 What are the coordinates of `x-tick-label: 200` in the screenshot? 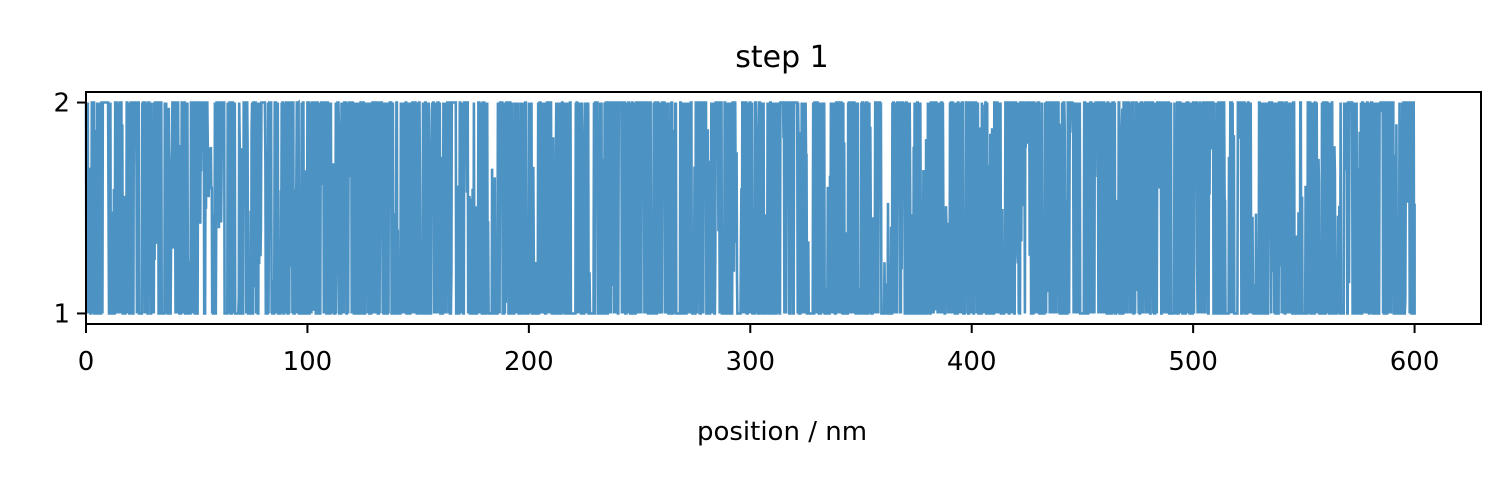 It's located at (529, 362).